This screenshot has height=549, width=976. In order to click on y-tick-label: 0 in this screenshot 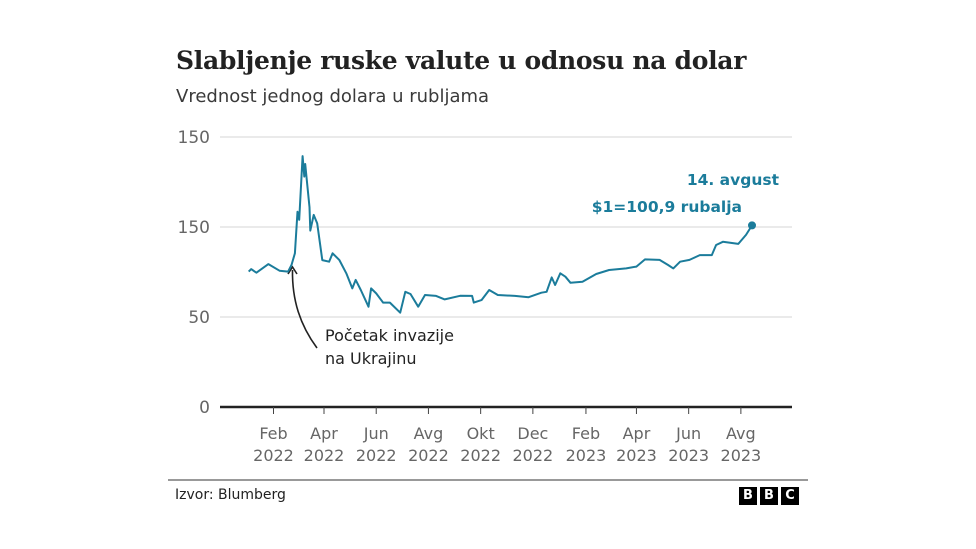, I will do `click(204, 408)`.